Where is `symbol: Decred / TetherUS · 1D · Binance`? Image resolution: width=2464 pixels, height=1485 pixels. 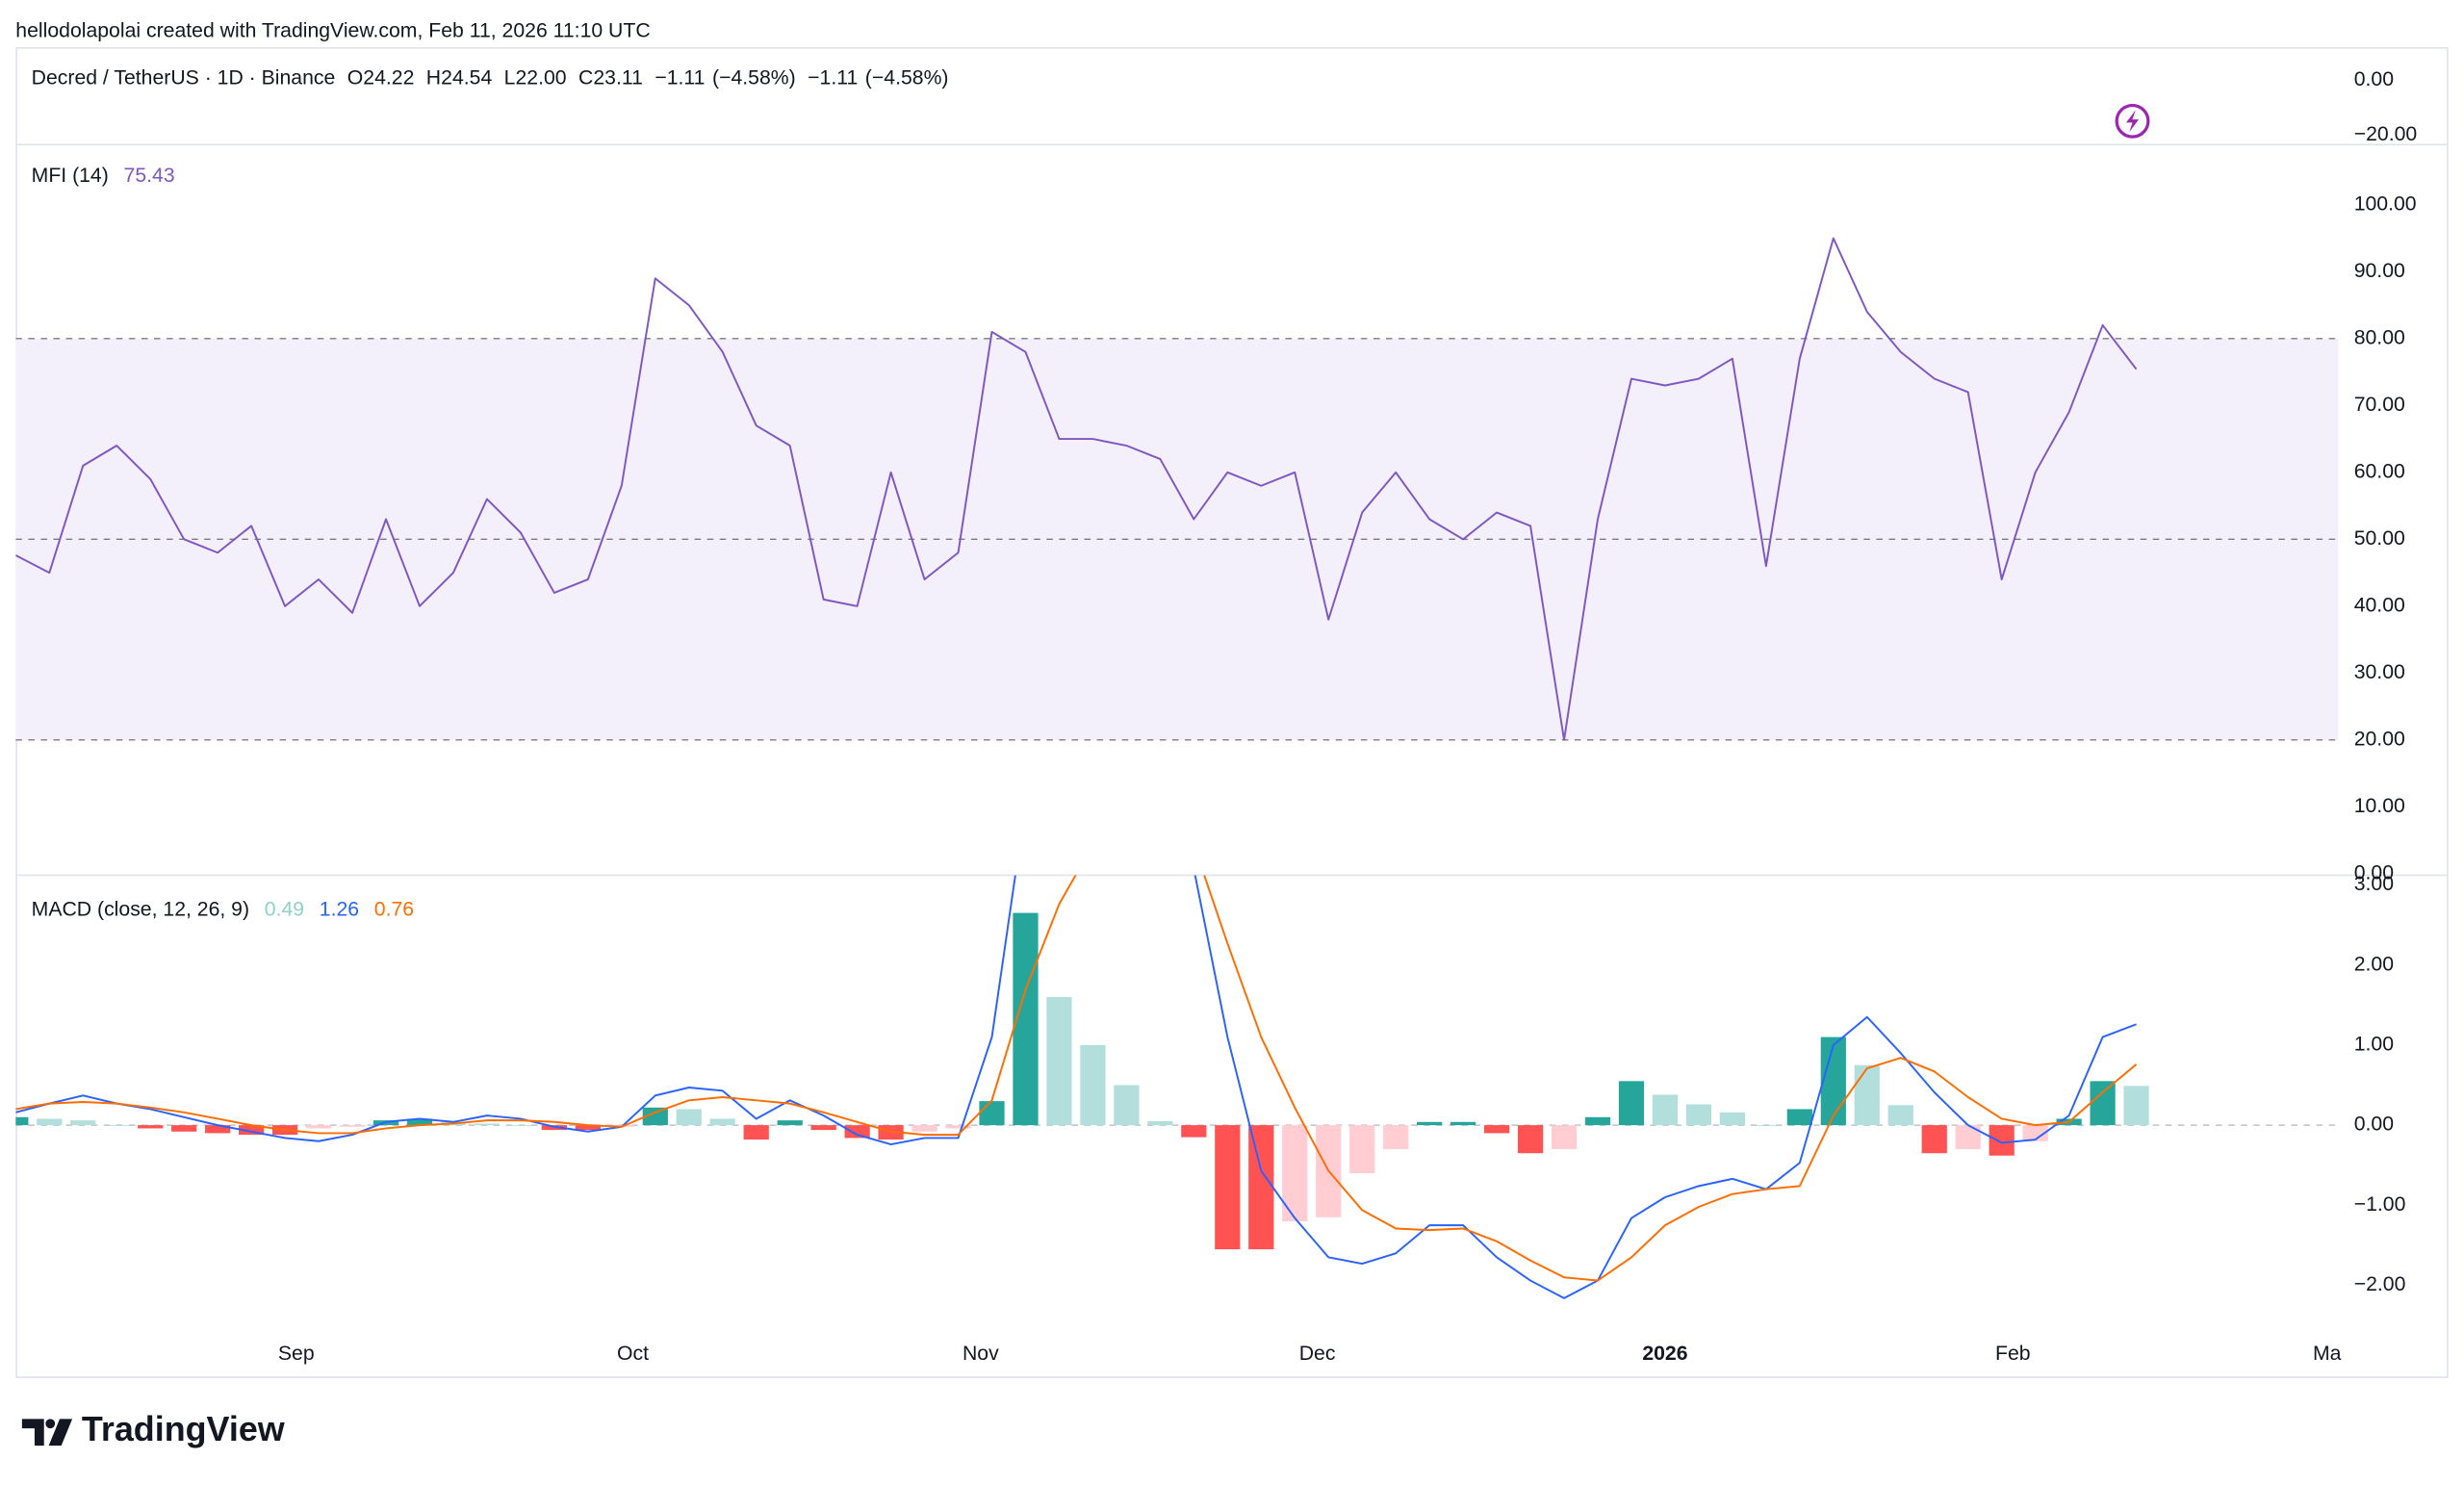 symbol: Decred / TetherUS · 1D · Binance is located at coordinates (184, 77).